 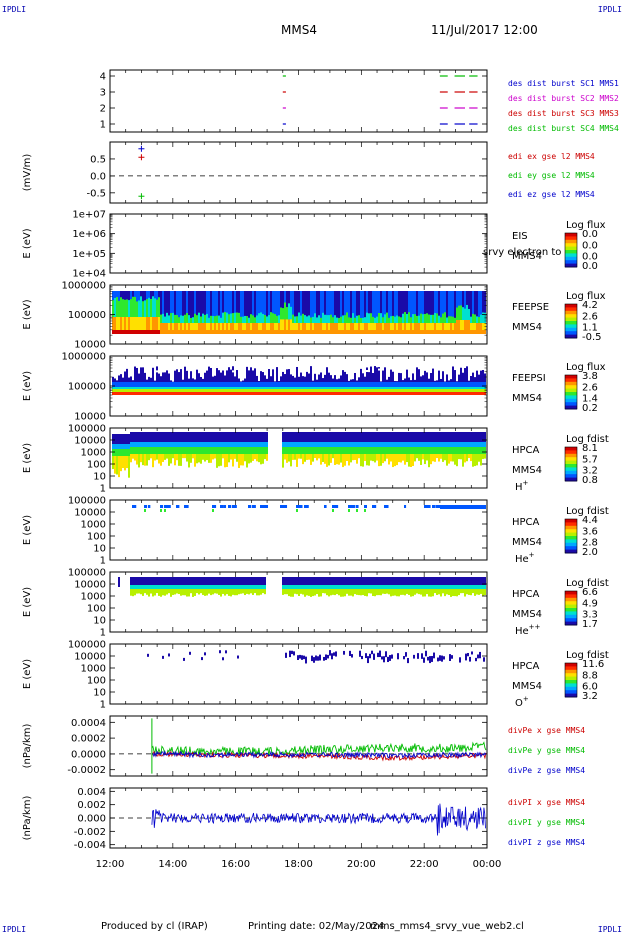 What do you see at coordinates (546, 802) in the screenshot?
I see `legend-entry: divPI x gse MMS4` at bounding box center [546, 802].